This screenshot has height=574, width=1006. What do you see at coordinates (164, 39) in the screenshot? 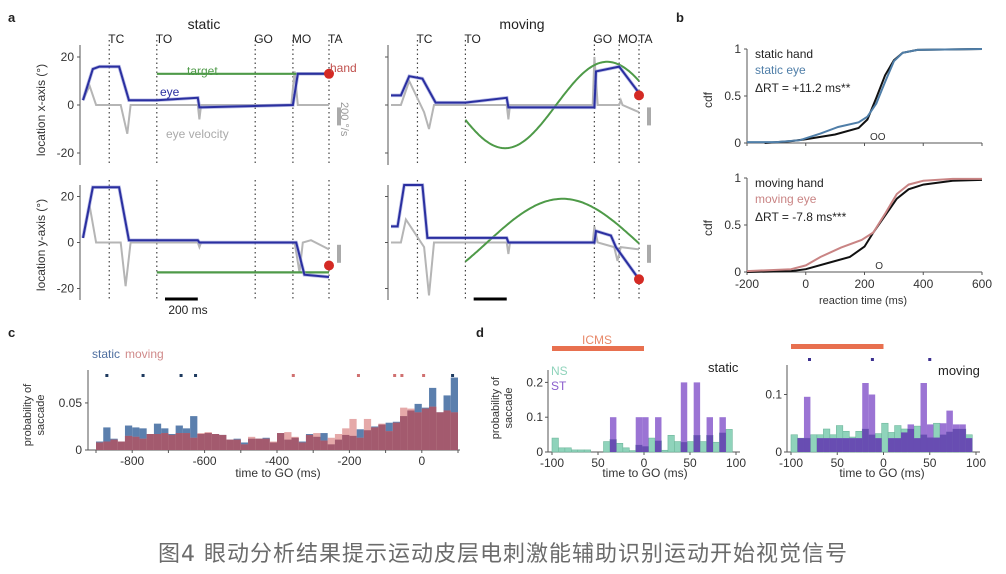
I see `event-label: TO` at bounding box center [164, 39].